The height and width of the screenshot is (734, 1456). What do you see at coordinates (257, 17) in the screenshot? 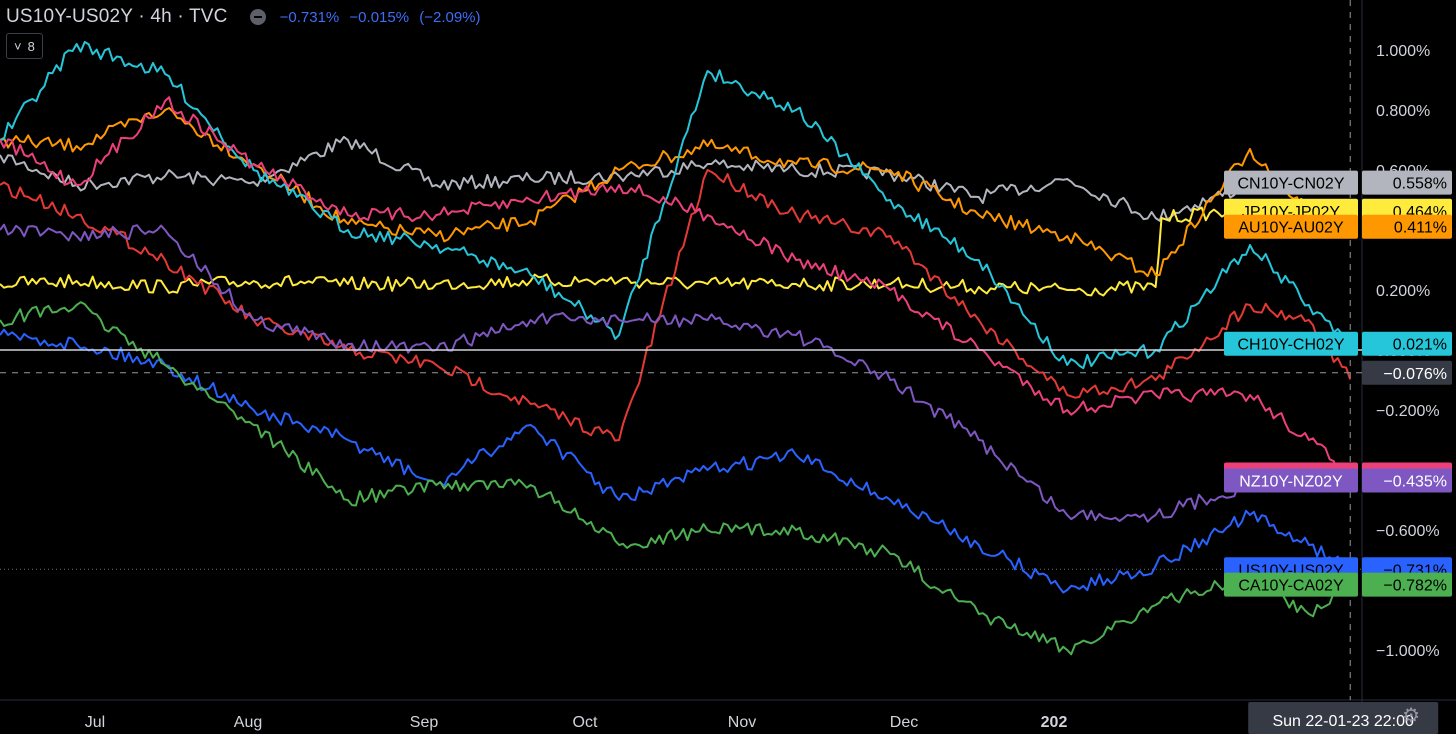
I see `hide-series-icon` at bounding box center [257, 17].